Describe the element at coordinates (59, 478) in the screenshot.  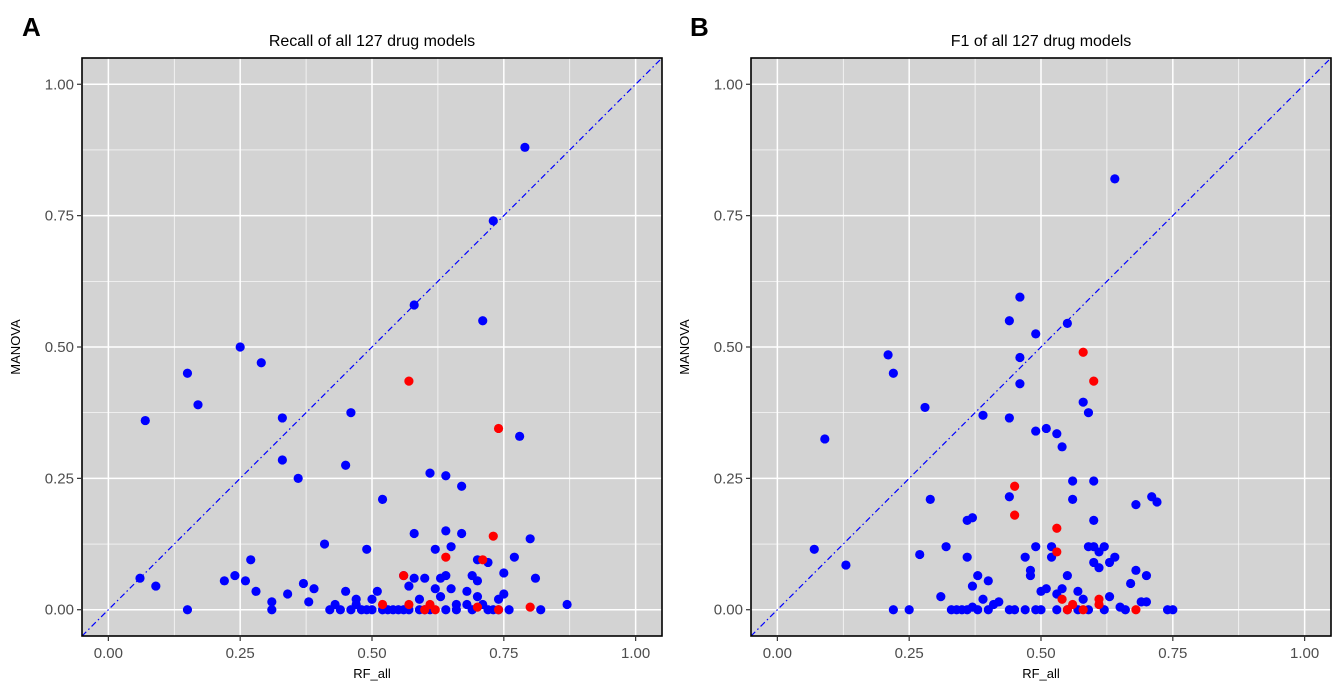
I see `y-tick-label: 0.25` at that location.